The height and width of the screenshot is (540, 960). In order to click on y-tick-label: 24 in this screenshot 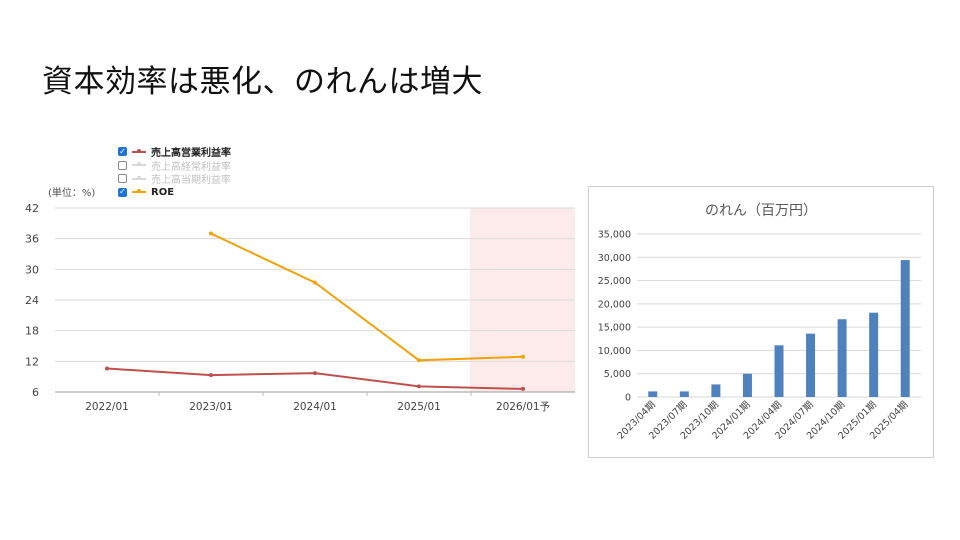, I will do `click(32, 300)`.